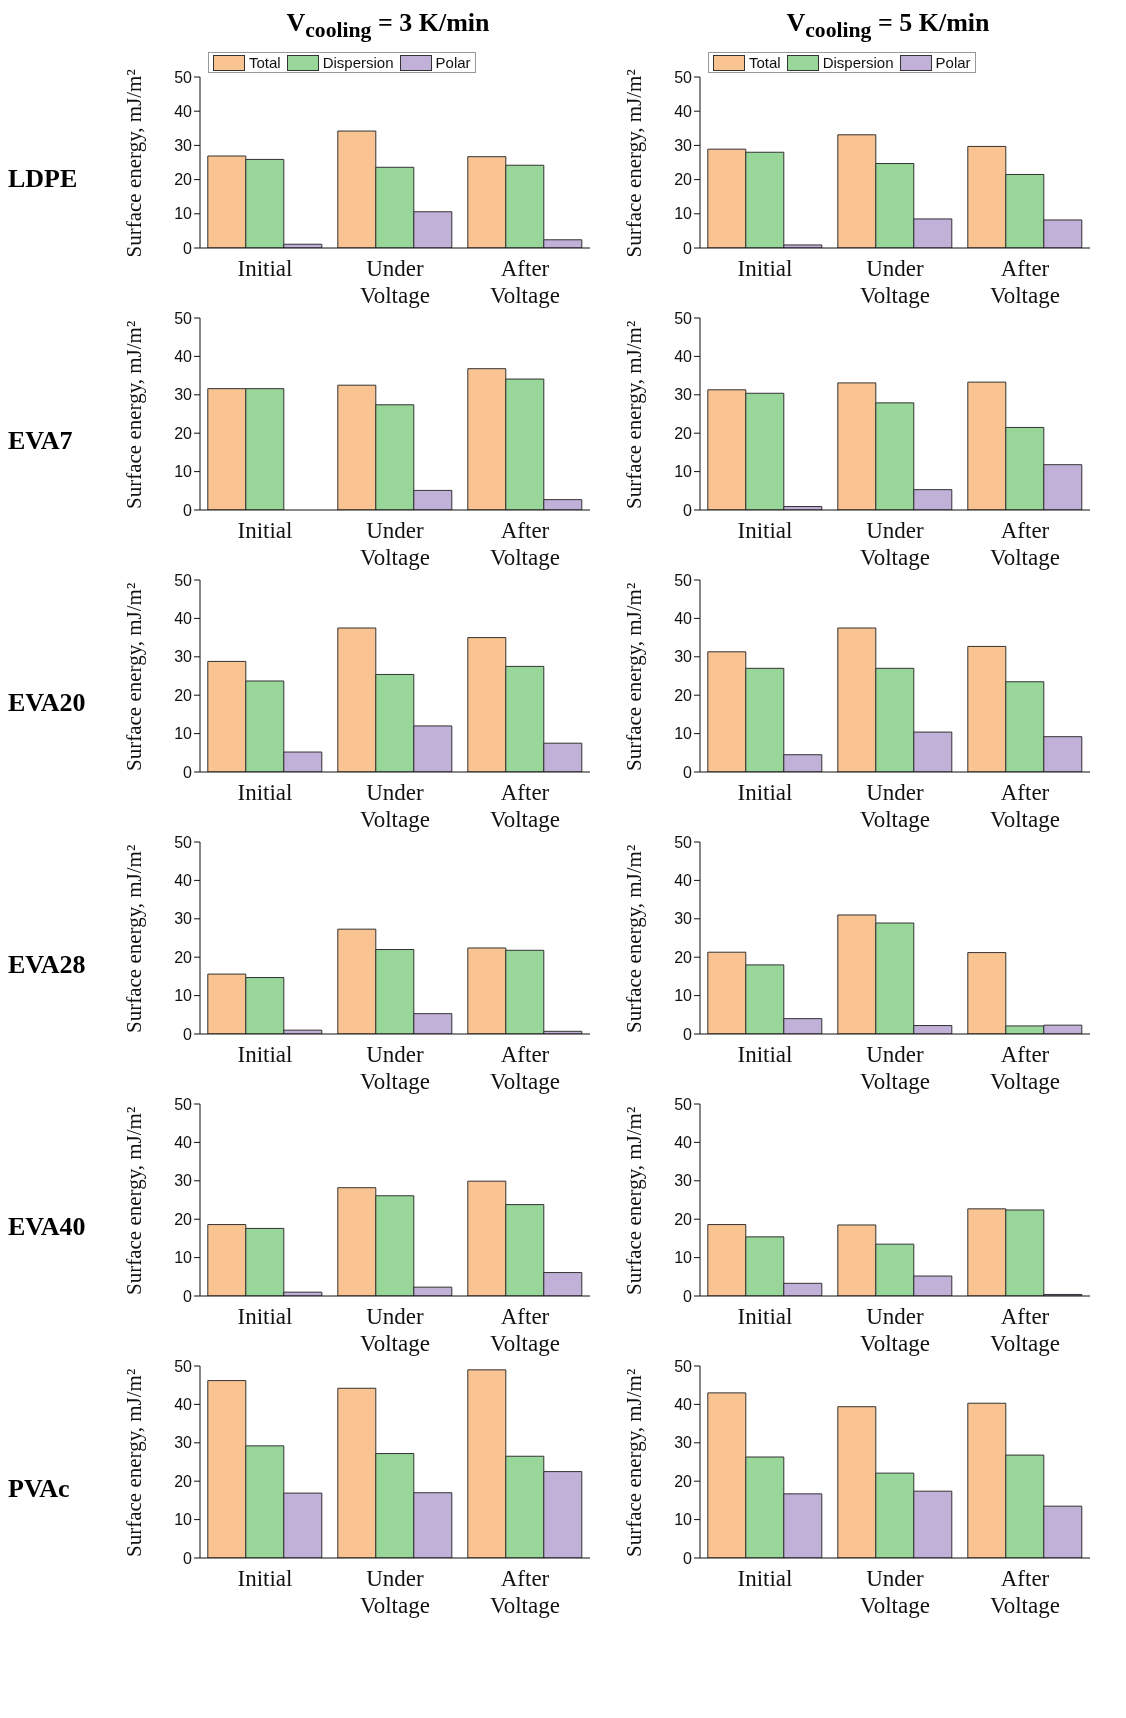 The width and height of the screenshot is (1126, 1718). I want to click on text: EVA20, so click(47, 703).